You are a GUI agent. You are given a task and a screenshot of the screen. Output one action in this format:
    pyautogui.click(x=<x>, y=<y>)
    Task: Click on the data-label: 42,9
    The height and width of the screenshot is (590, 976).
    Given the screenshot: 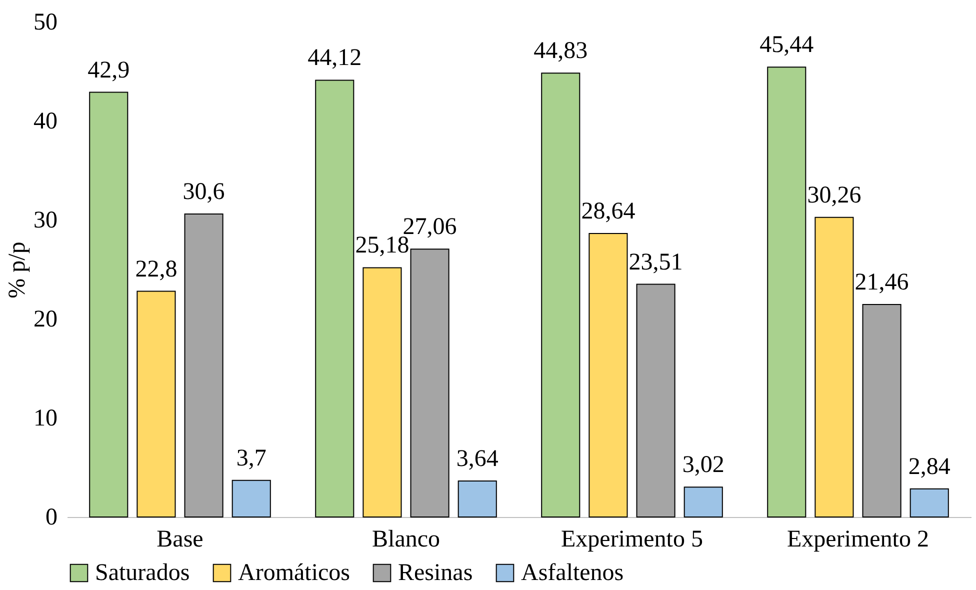 What is the action you would take?
    pyautogui.click(x=109, y=70)
    